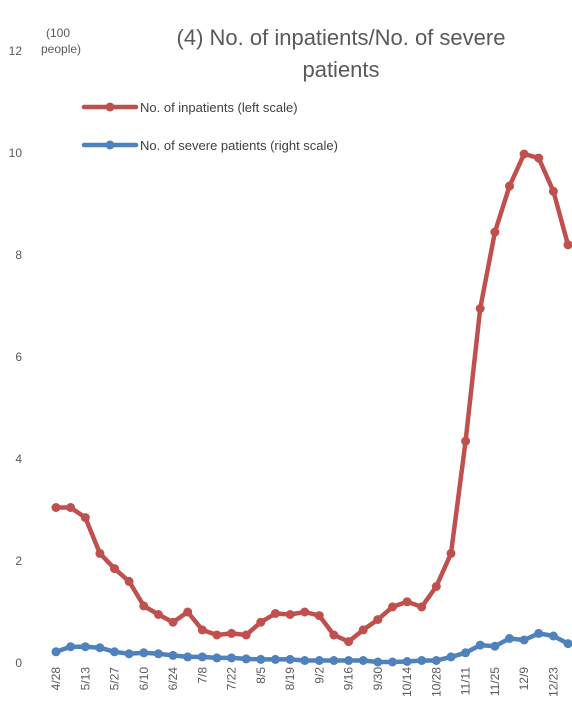  Describe the element at coordinates (524, 679) in the screenshot. I see `x-tick-label: 12/9` at that location.